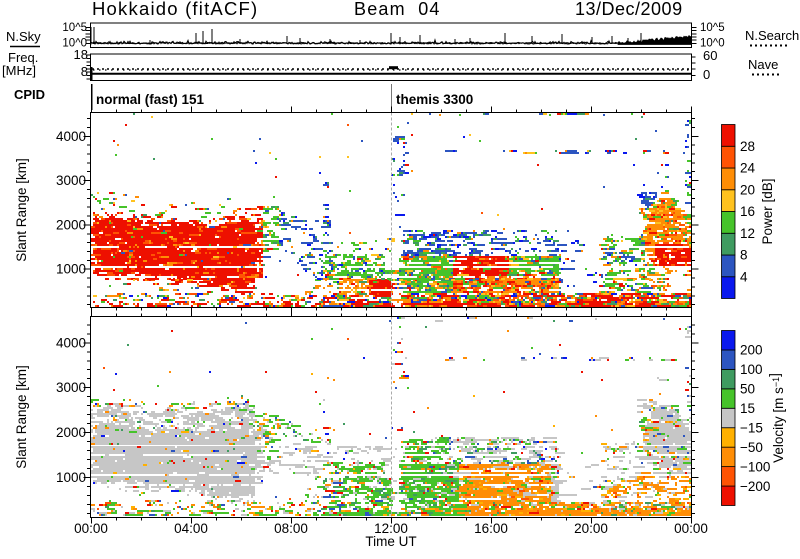 The width and height of the screenshot is (800, 559). What do you see at coordinates (629, 9) in the screenshot?
I see `svg-text: 13/Dec/2009` at bounding box center [629, 9].